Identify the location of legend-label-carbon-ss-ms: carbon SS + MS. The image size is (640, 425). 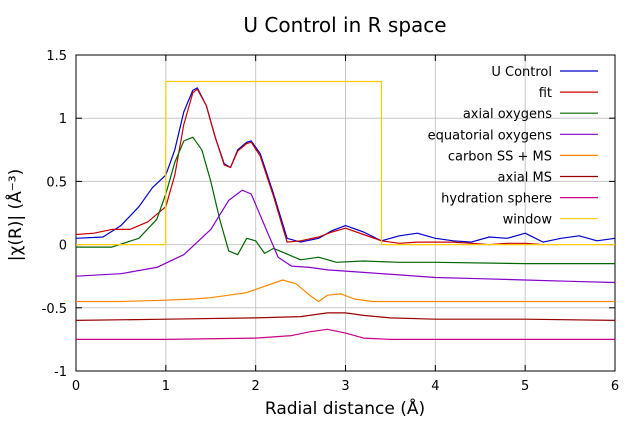
(500, 156).